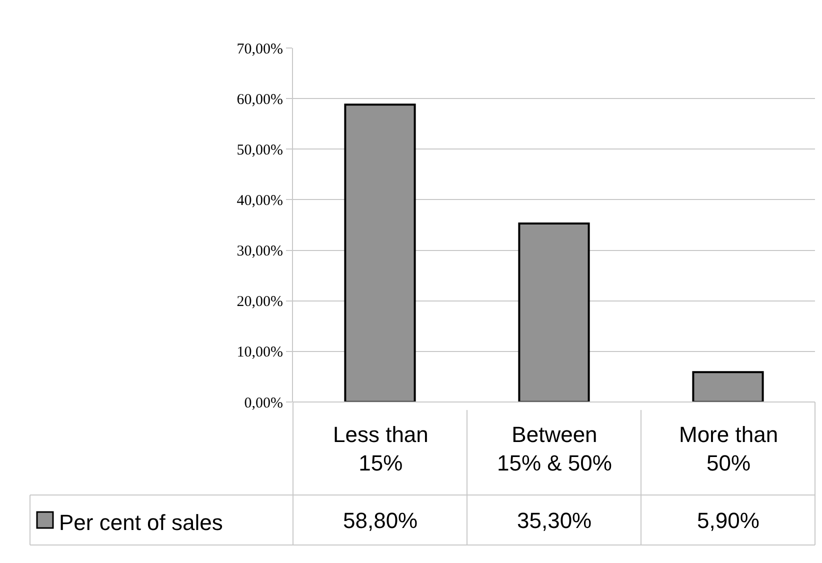 Image resolution: width=822 pixels, height=563 pixels. I want to click on data-label: 5,90%, so click(728, 520).